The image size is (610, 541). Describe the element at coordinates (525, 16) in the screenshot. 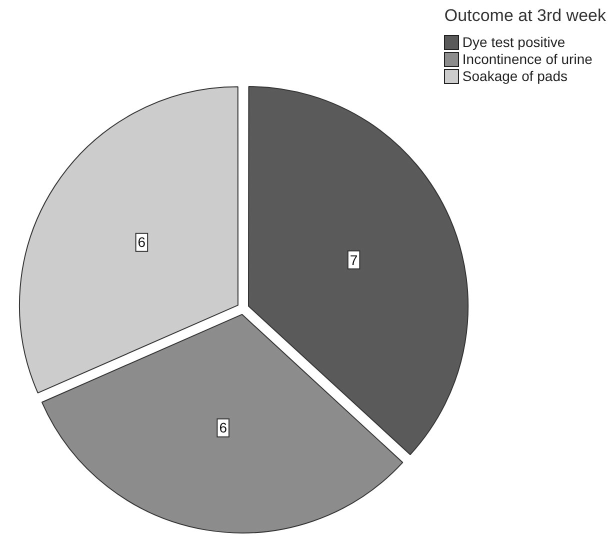

I see `legend-title: Outcome at 3rd week` at that location.